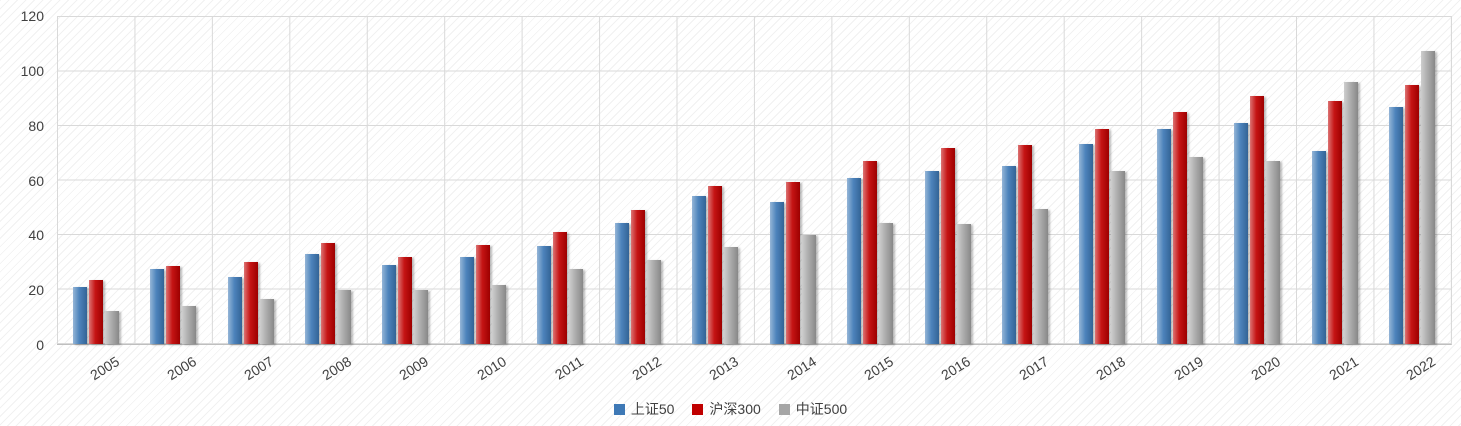 The width and height of the screenshot is (1461, 426). Describe the element at coordinates (956, 368) in the screenshot. I see `x-axis-label: 2016` at that location.